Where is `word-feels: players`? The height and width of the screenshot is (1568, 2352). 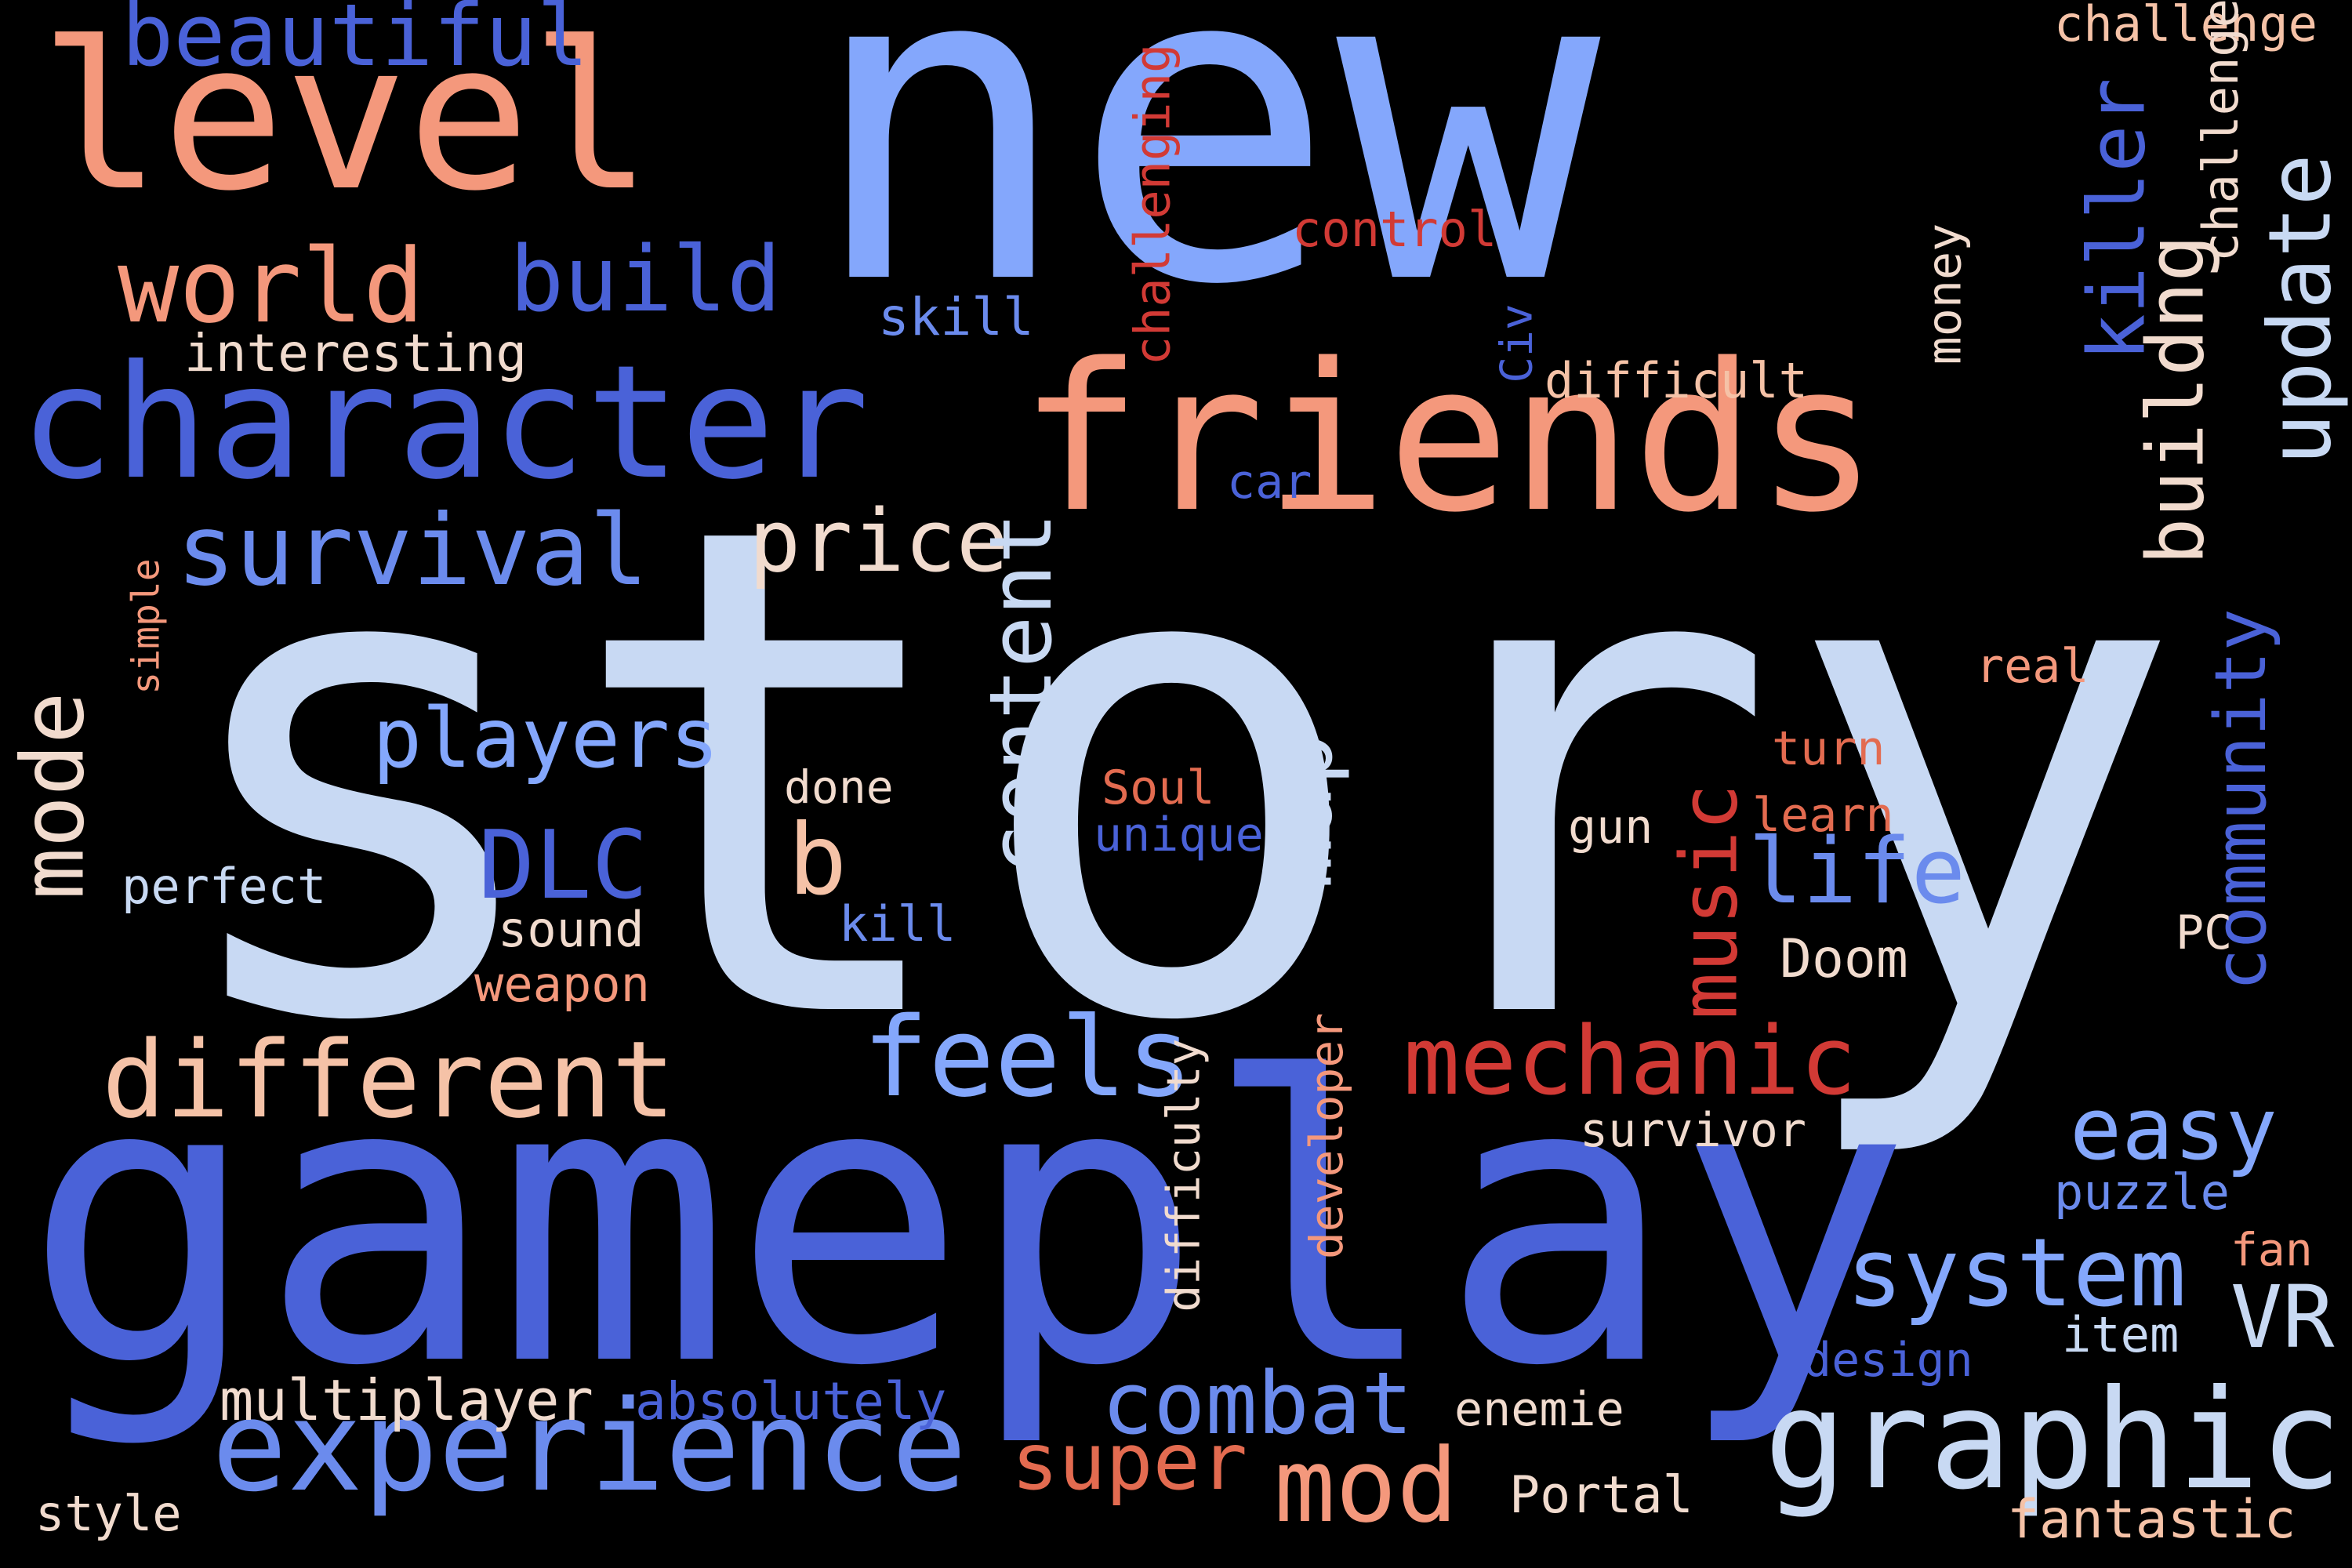
word-feels: players is located at coordinates (546, 738).